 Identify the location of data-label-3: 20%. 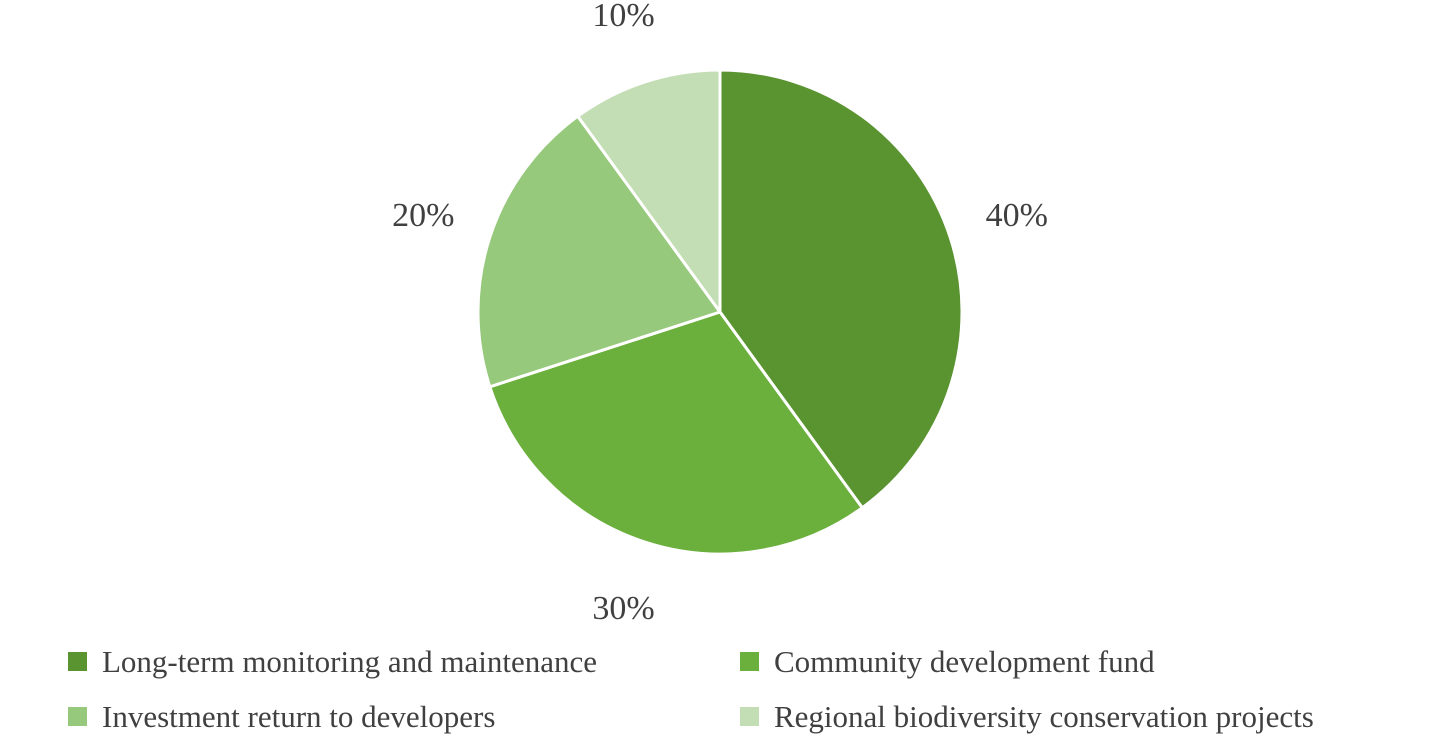
(423, 215).